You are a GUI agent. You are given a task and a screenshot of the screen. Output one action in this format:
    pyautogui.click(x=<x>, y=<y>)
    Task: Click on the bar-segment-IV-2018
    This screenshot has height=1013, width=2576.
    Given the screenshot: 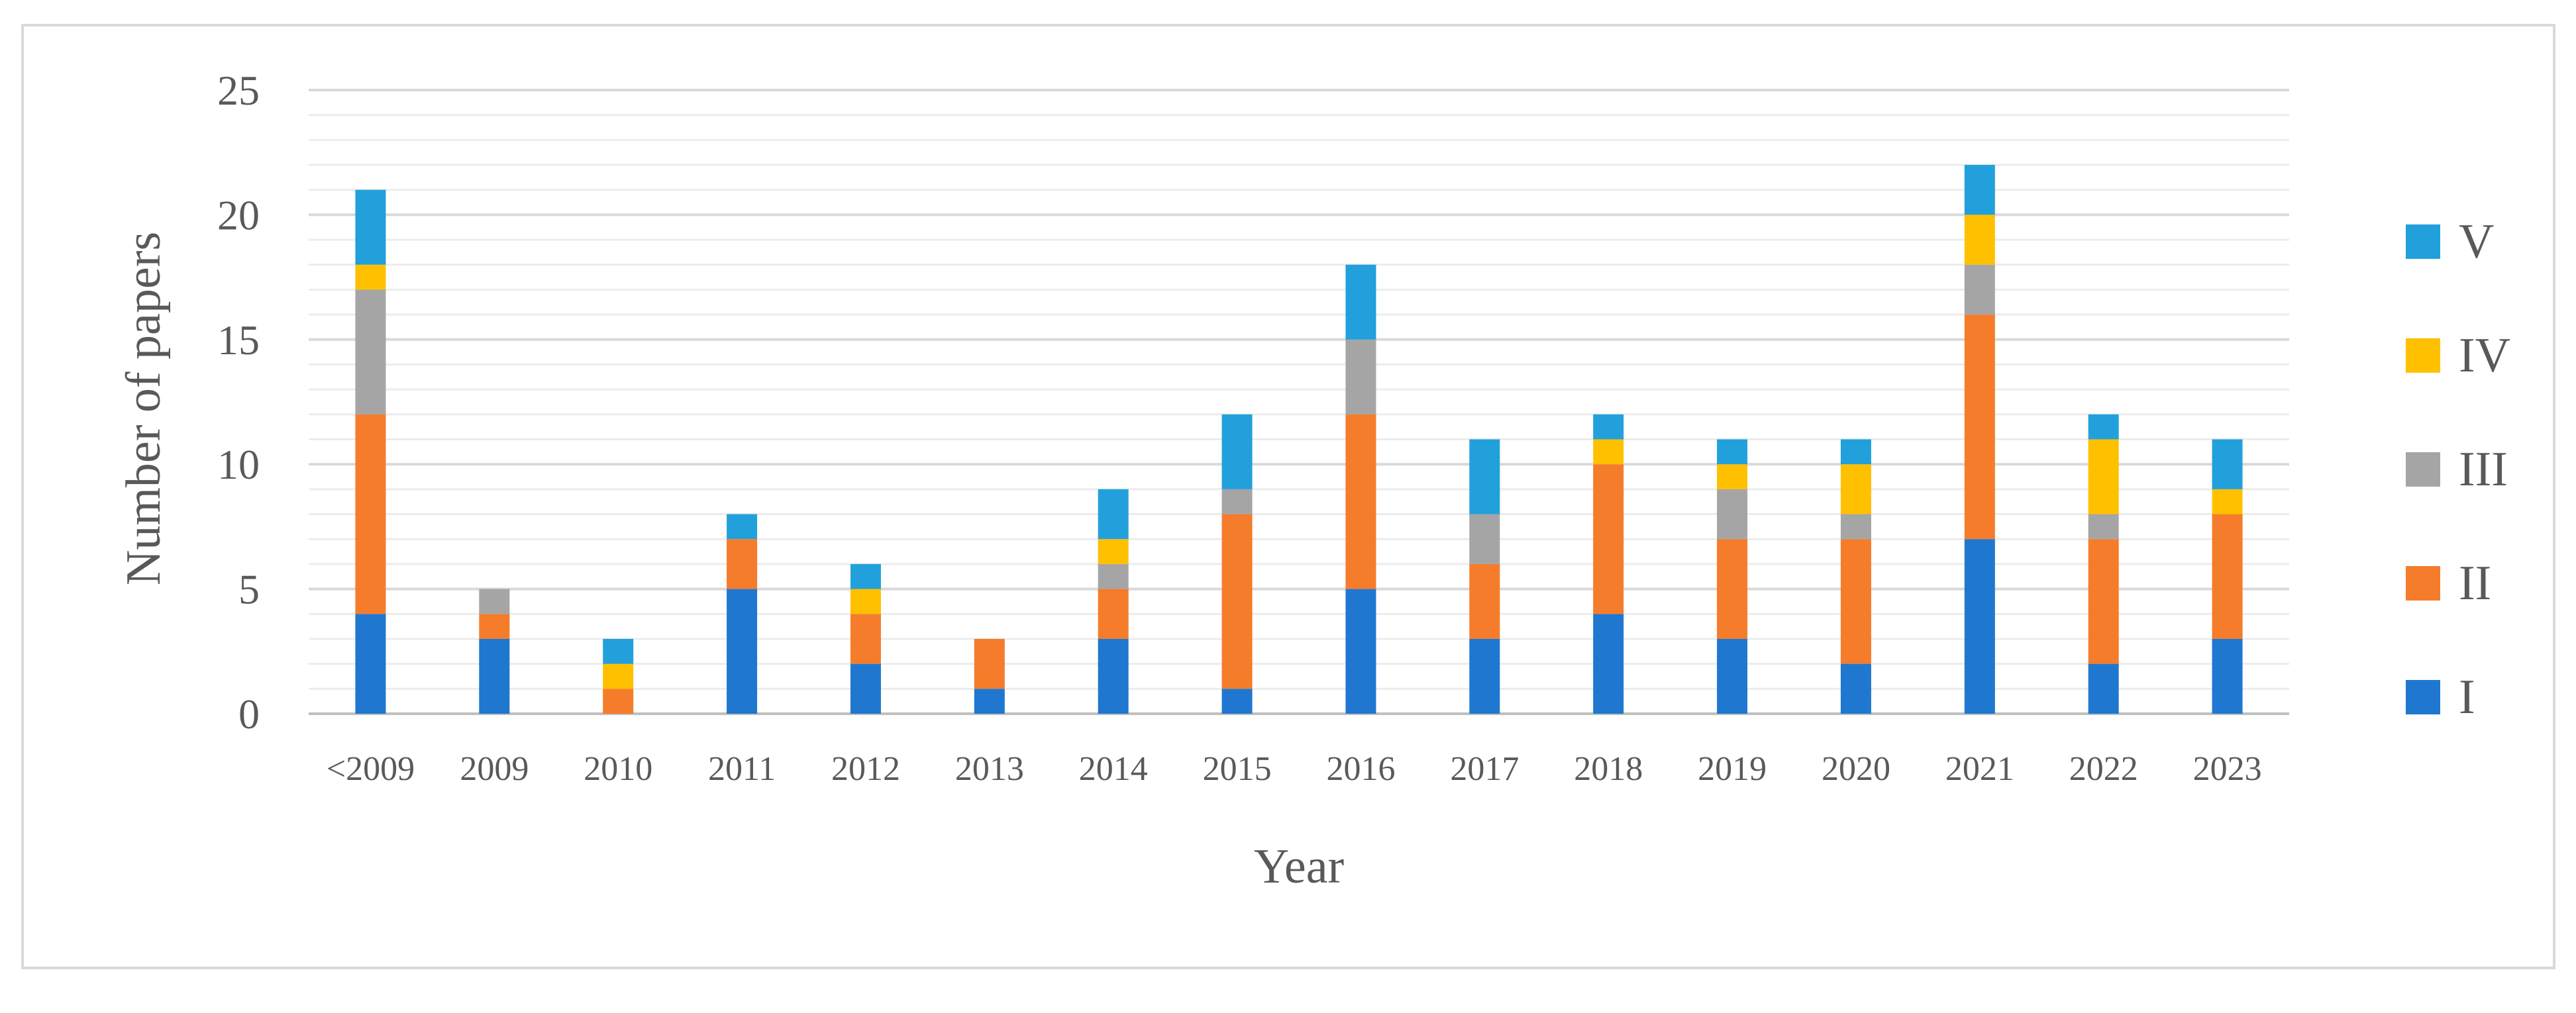 What is the action you would take?
    pyautogui.click(x=1608, y=452)
    